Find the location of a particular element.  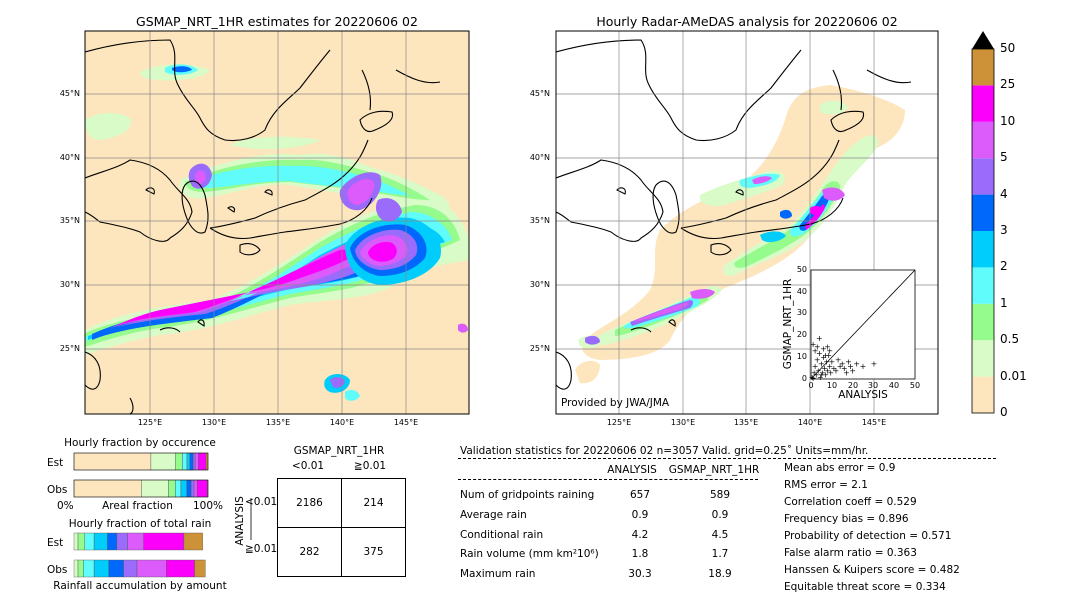

stat-gsmap: 1.7 is located at coordinates (720, 554).